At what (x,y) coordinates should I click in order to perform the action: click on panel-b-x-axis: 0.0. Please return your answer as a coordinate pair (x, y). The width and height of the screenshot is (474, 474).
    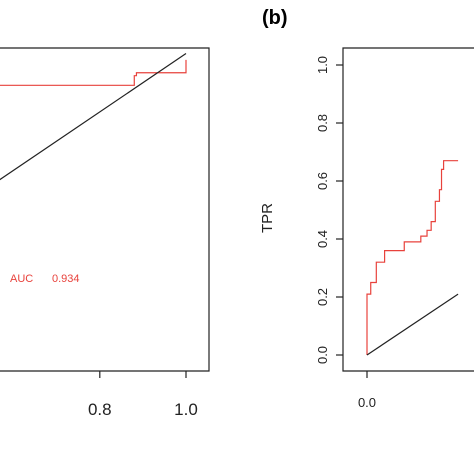
    Looking at the image, I should click on (367, 390).